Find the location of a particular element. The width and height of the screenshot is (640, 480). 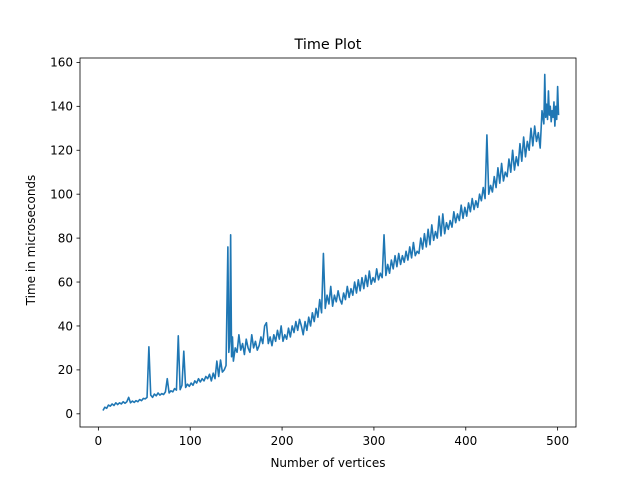

y-tick-label: 120 is located at coordinates (61, 151).